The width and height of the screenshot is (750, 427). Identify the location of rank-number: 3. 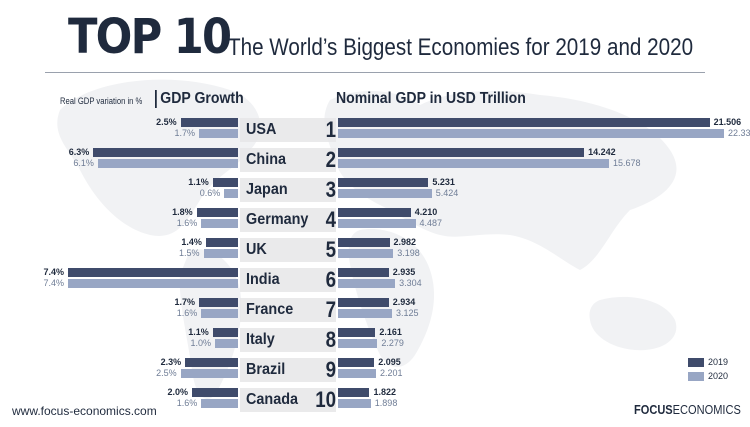
(330, 189).